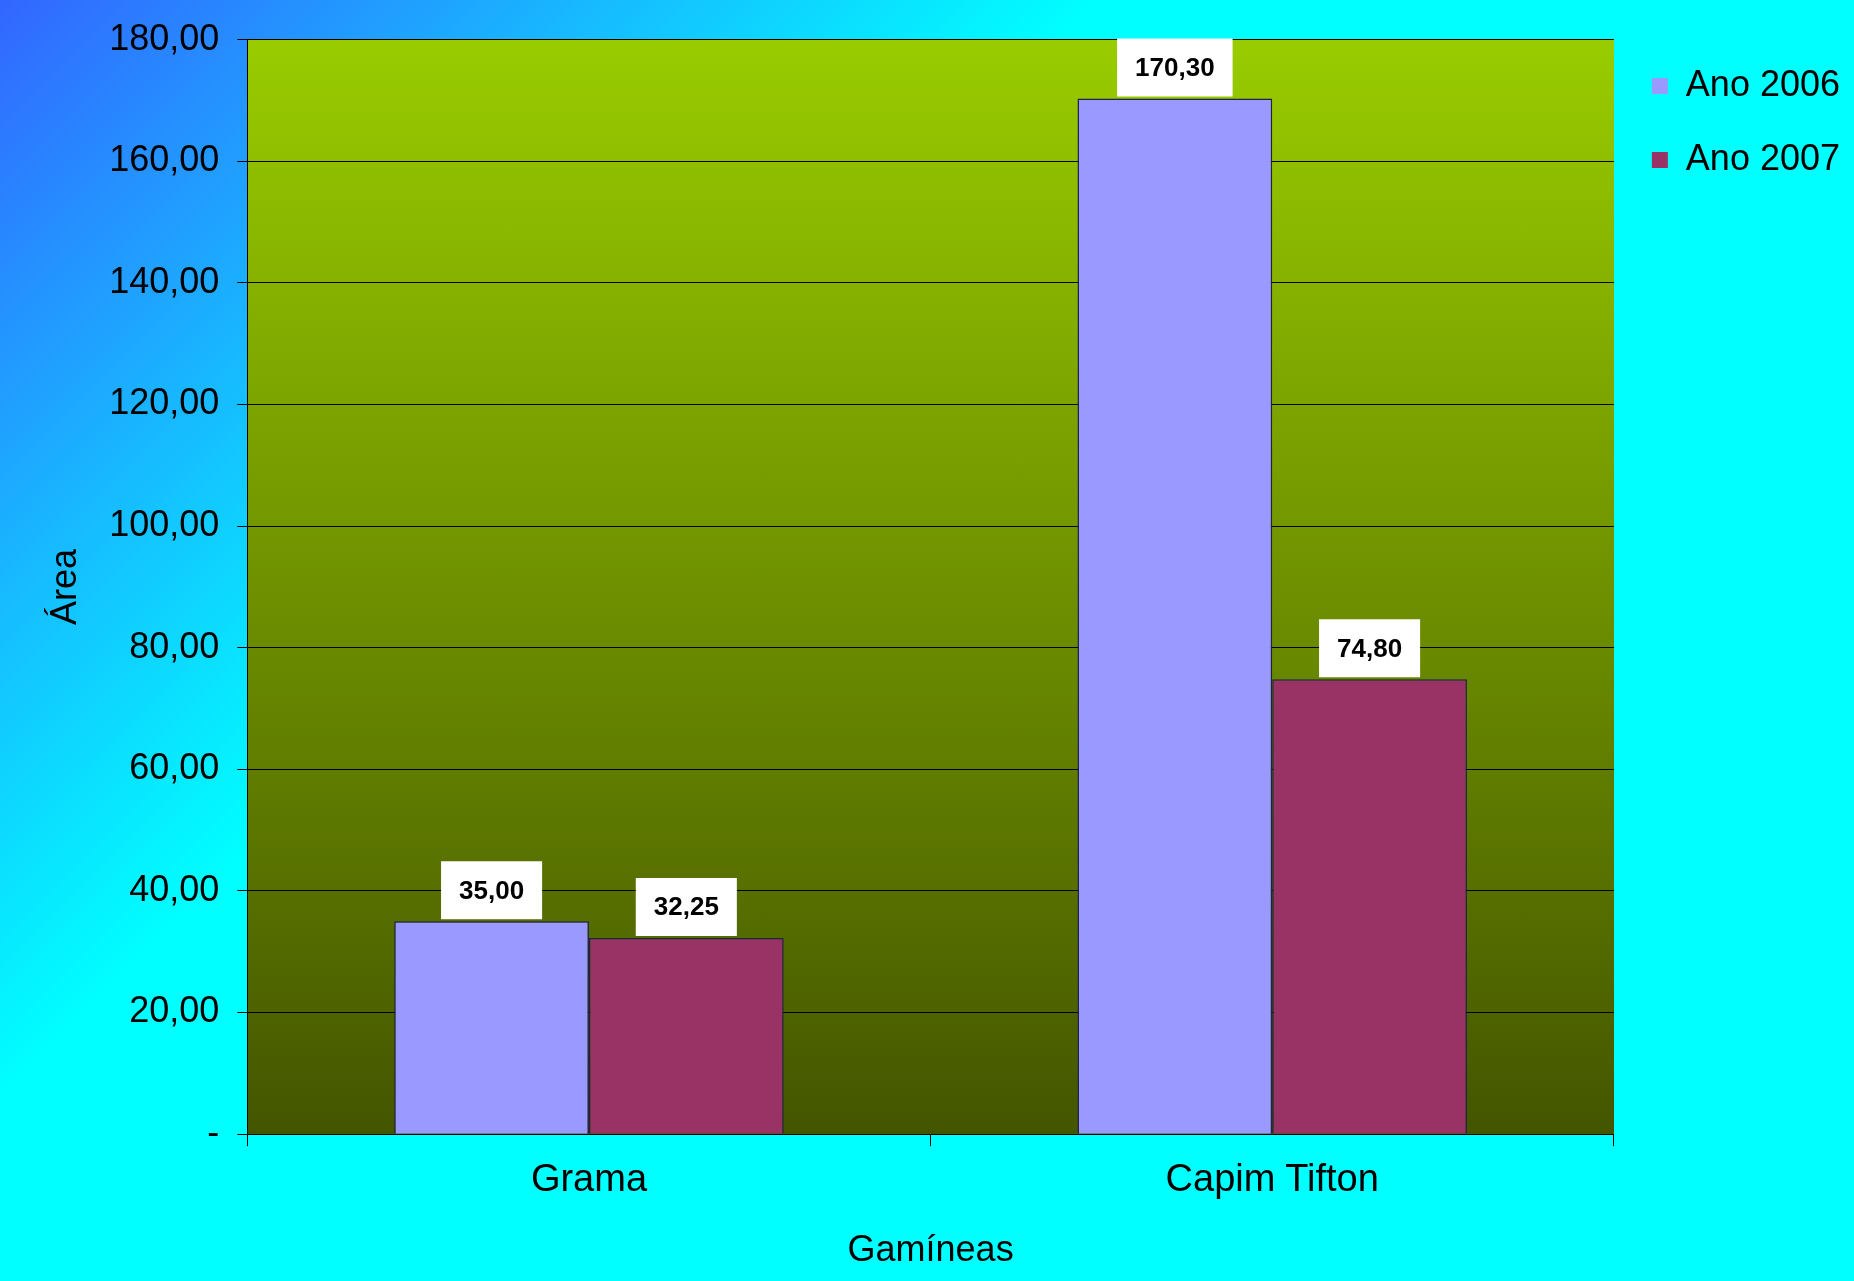  What do you see at coordinates (174, 767) in the screenshot?
I see `y-tick-label: 60,00` at bounding box center [174, 767].